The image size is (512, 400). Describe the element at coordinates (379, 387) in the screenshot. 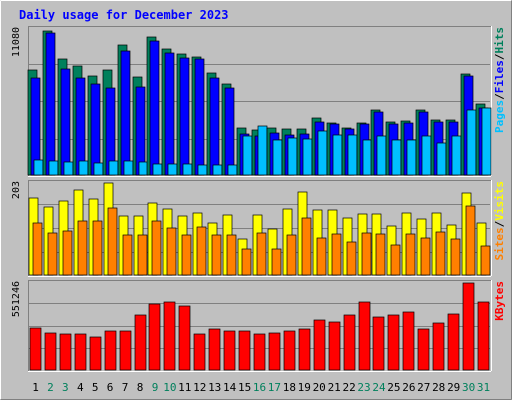

I see `x-tick-label-day-24: 24` at that location.